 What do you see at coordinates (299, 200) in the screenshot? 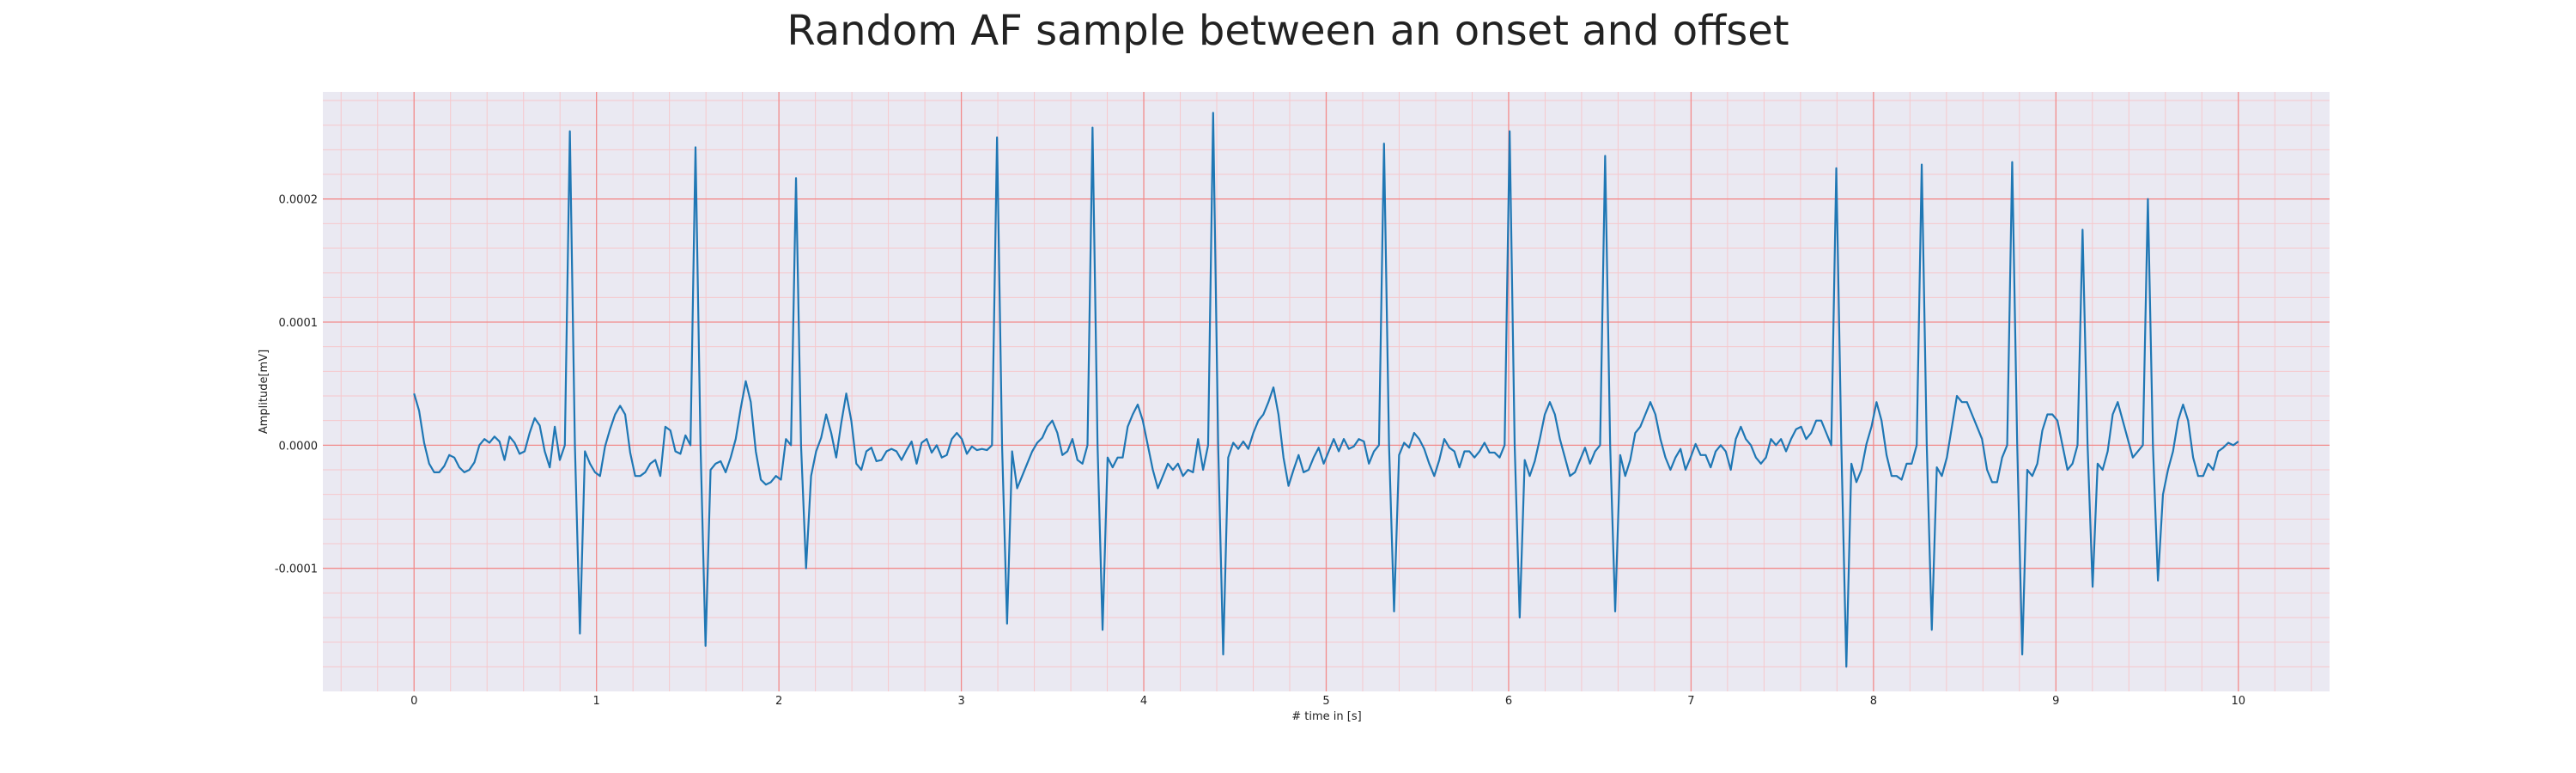
I see `y-tick-label: 0.0002` at bounding box center [299, 200].